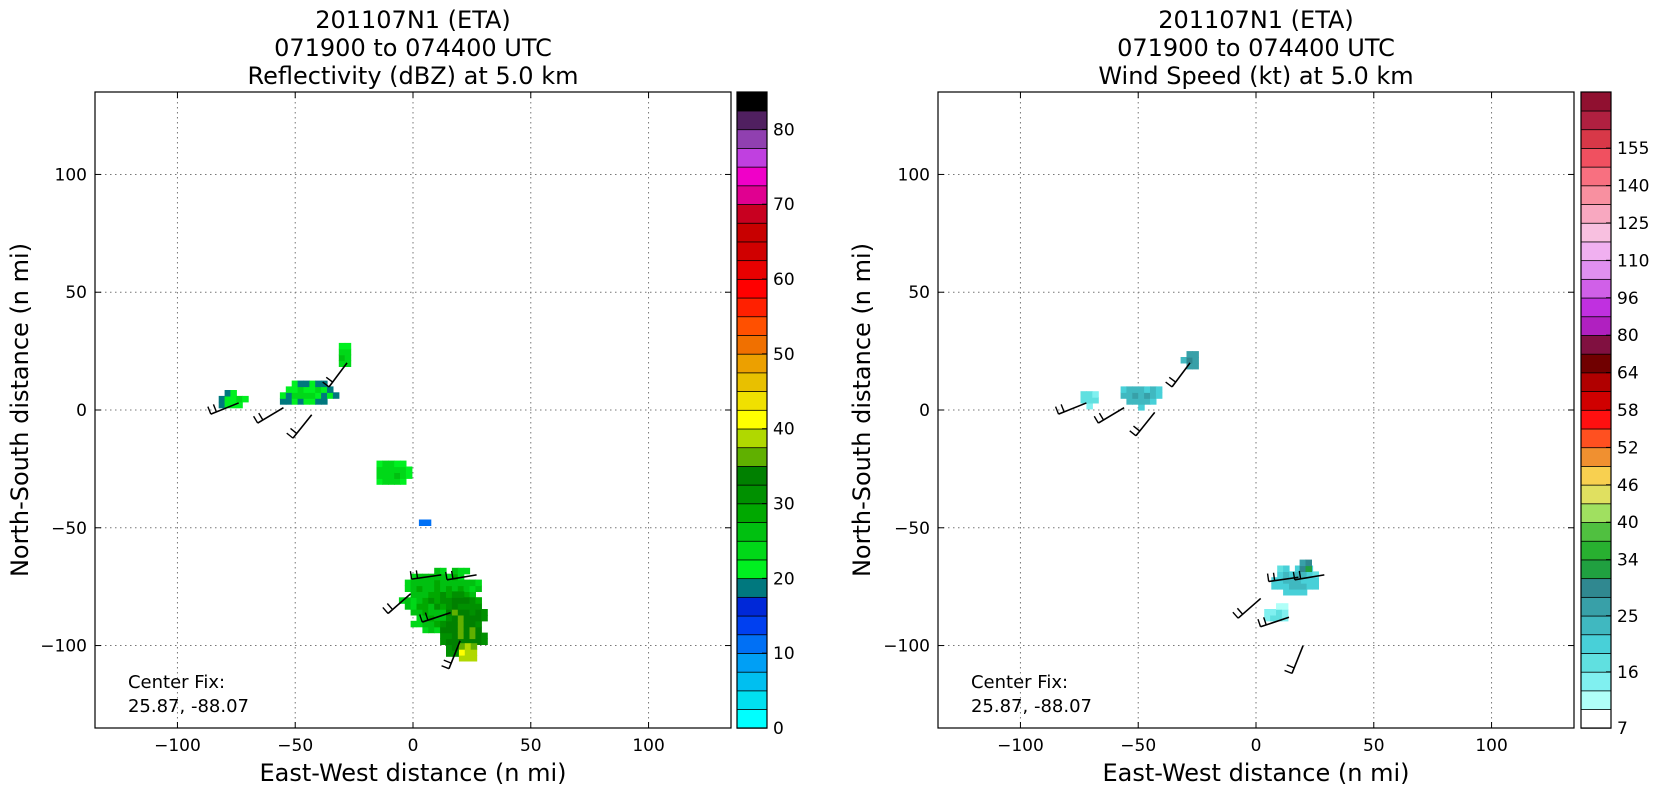 The height and width of the screenshot is (787, 1654). I want to click on colorbar-tick-label: 64, so click(1628, 374).